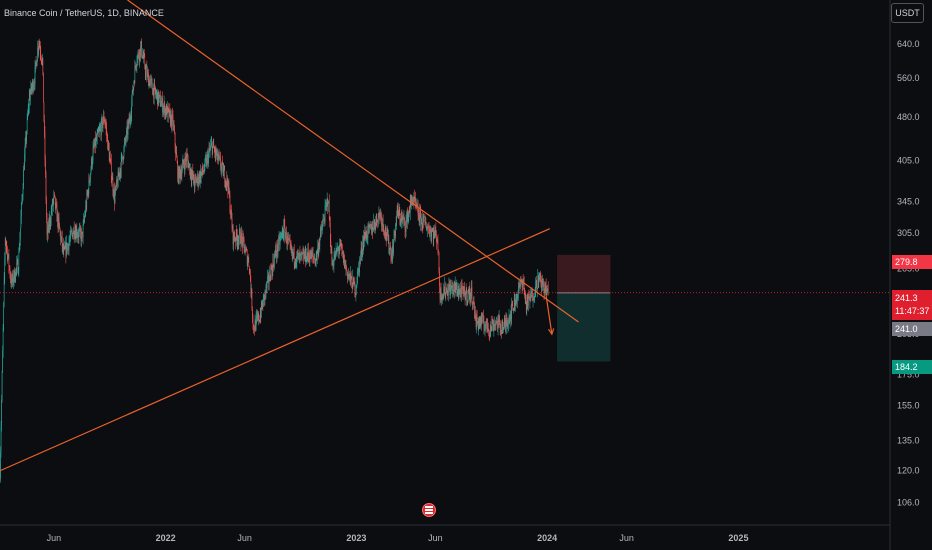 The image size is (932, 550). Describe the element at coordinates (912, 305) in the screenshot. I see `last-price-tag: 241.3 11:47:37` at that location.